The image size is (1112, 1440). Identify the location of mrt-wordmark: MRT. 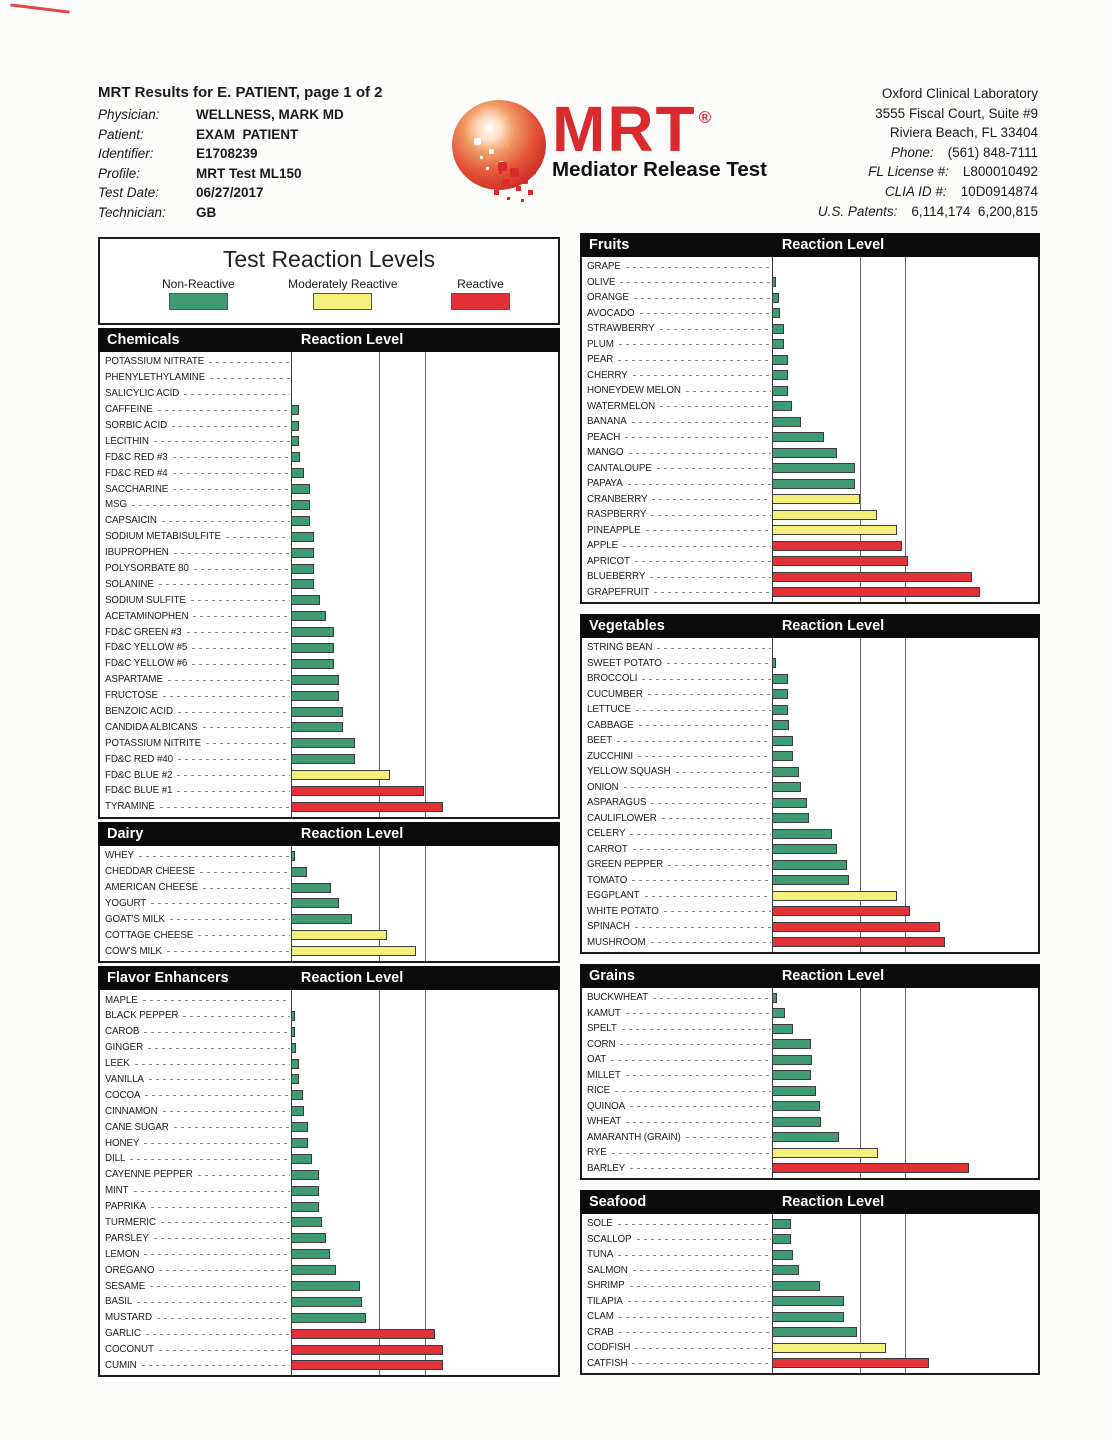
(624, 129).